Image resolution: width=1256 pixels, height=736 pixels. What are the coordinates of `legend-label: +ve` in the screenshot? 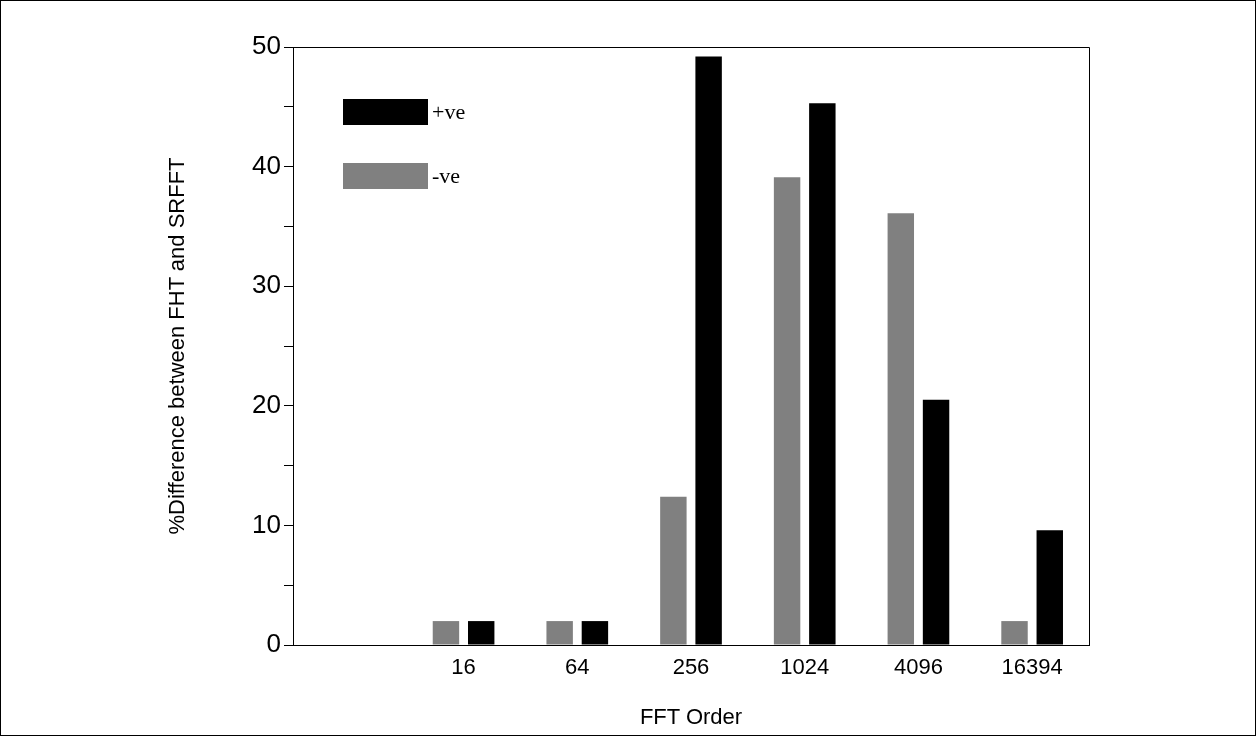 It's located at (449, 112).